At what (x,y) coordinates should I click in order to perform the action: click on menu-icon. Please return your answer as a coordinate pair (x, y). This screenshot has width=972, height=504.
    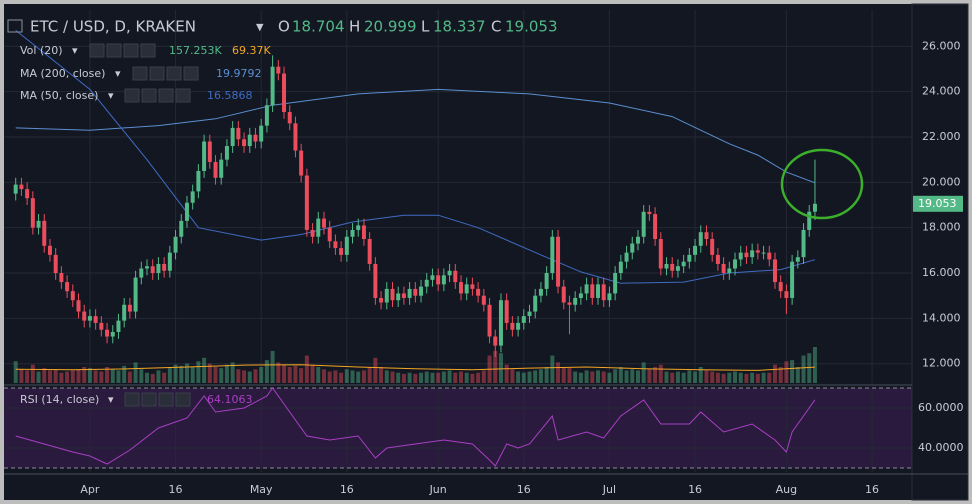
    Looking at the image, I should click on (15, 26).